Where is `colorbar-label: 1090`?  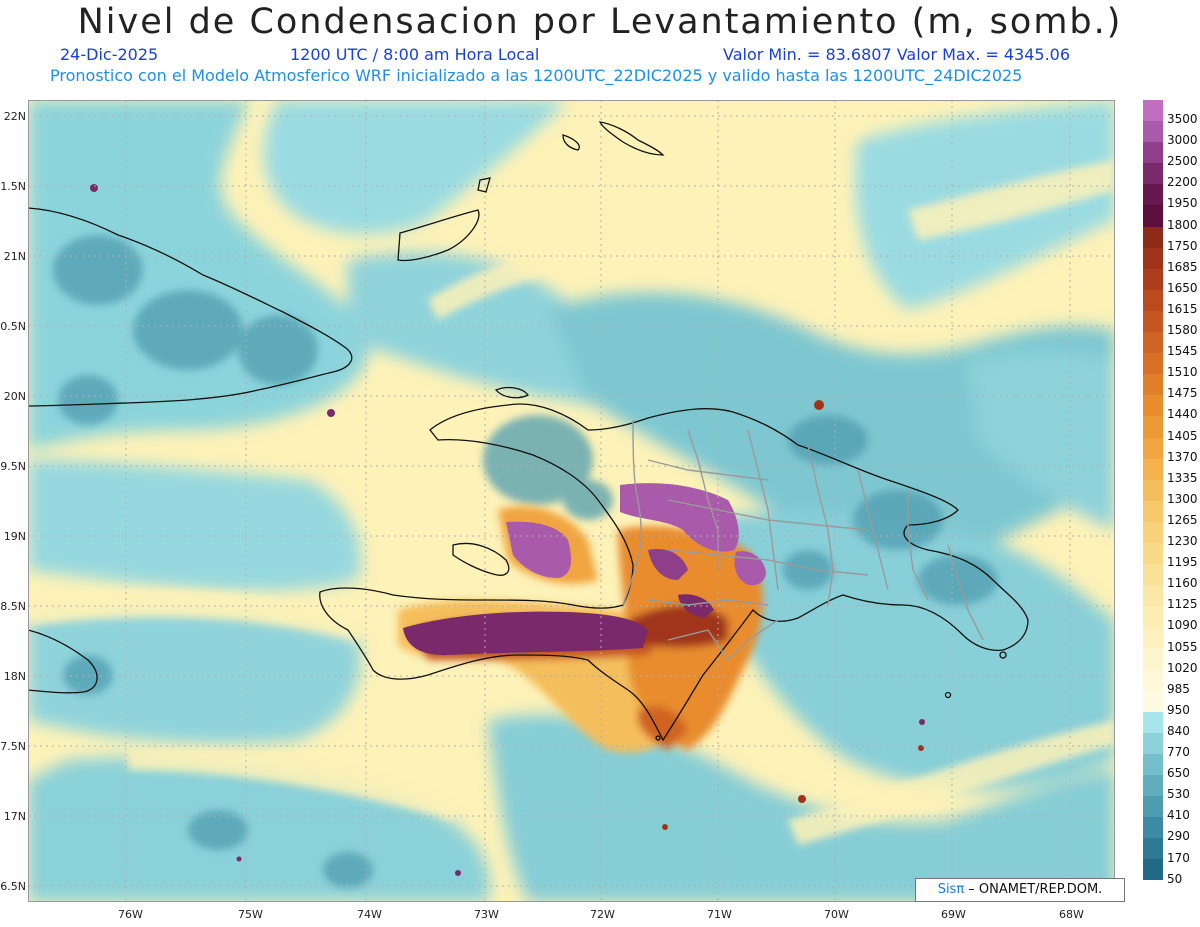
colorbar-label: 1090 is located at coordinates (1182, 625).